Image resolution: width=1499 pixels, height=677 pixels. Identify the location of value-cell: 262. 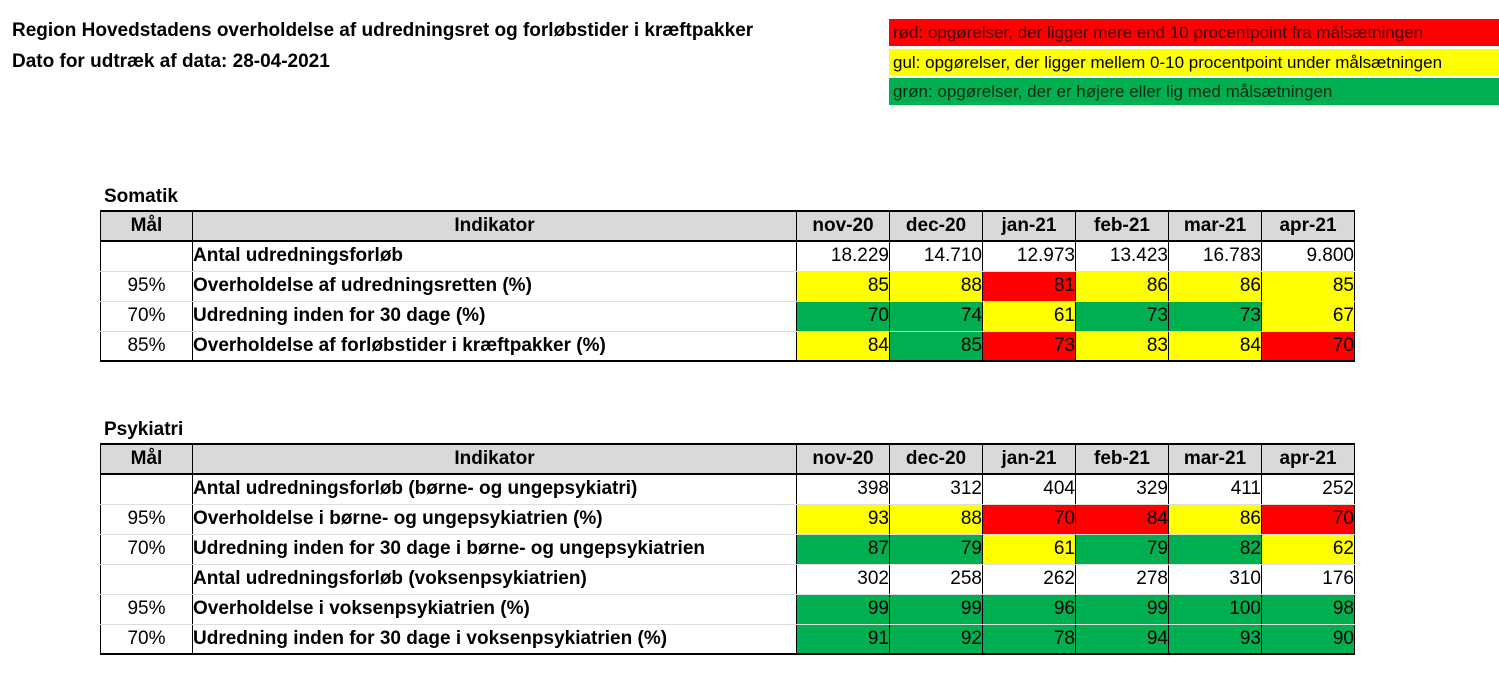
(1029, 579).